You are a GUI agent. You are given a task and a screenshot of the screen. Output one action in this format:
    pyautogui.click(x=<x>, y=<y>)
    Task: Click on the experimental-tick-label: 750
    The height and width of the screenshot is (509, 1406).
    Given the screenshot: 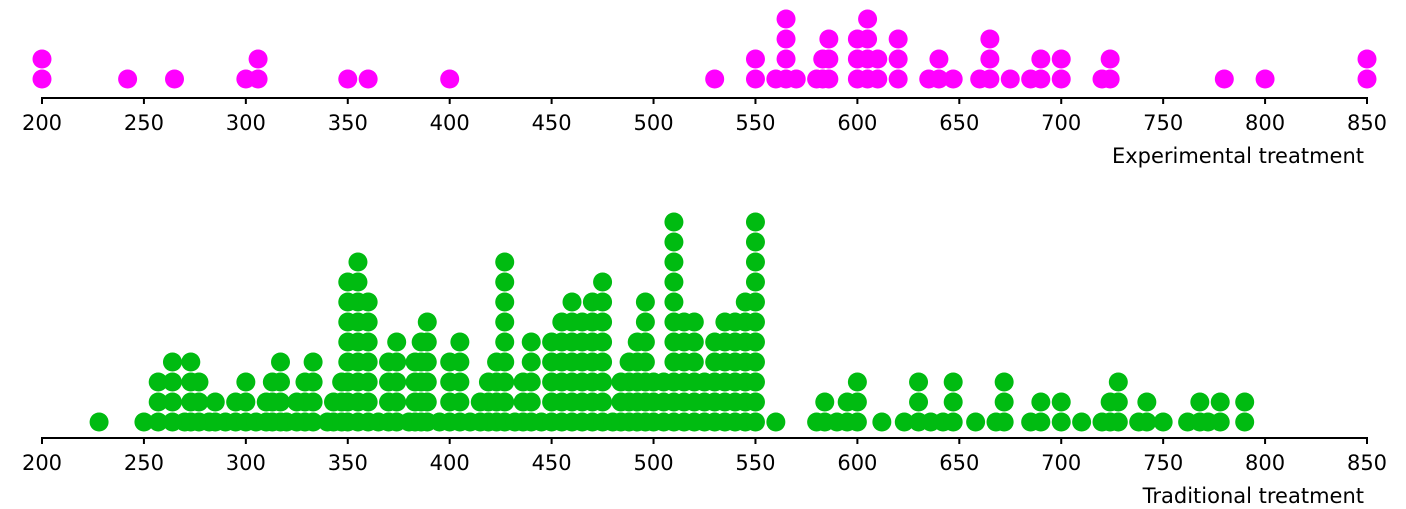 What is the action you would take?
    pyautogui.click(x=1163, y=123)
    